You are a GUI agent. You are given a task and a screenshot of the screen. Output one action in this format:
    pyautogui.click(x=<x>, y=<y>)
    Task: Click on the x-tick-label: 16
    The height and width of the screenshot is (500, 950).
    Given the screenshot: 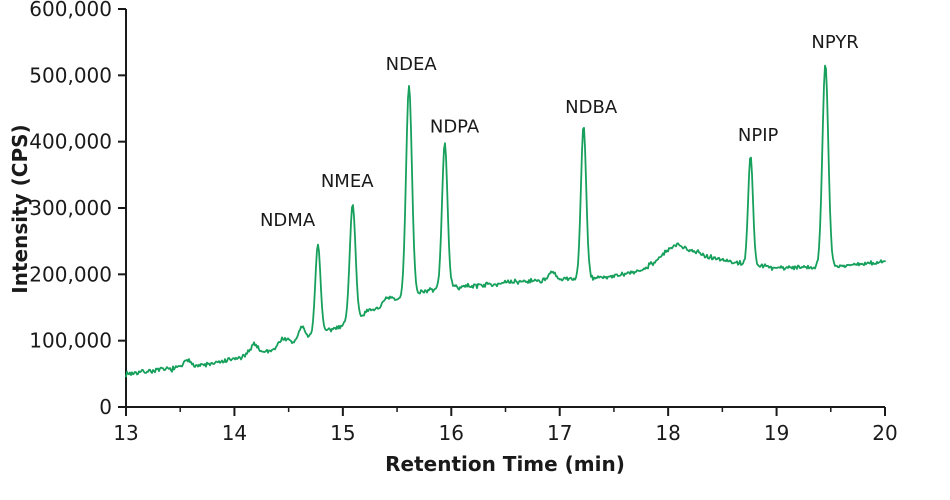 What is the action you would take?
    pyautogui.click(x=451, y=433)
    